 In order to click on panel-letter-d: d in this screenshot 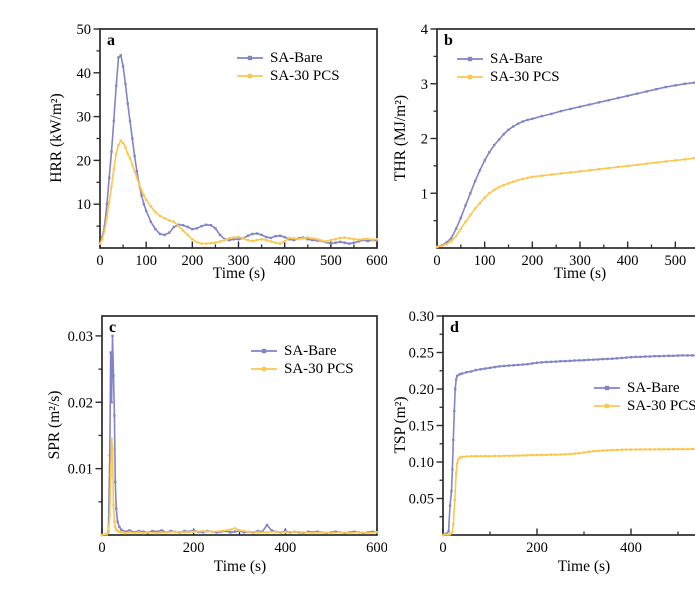, I will do `click(454, 327)`.